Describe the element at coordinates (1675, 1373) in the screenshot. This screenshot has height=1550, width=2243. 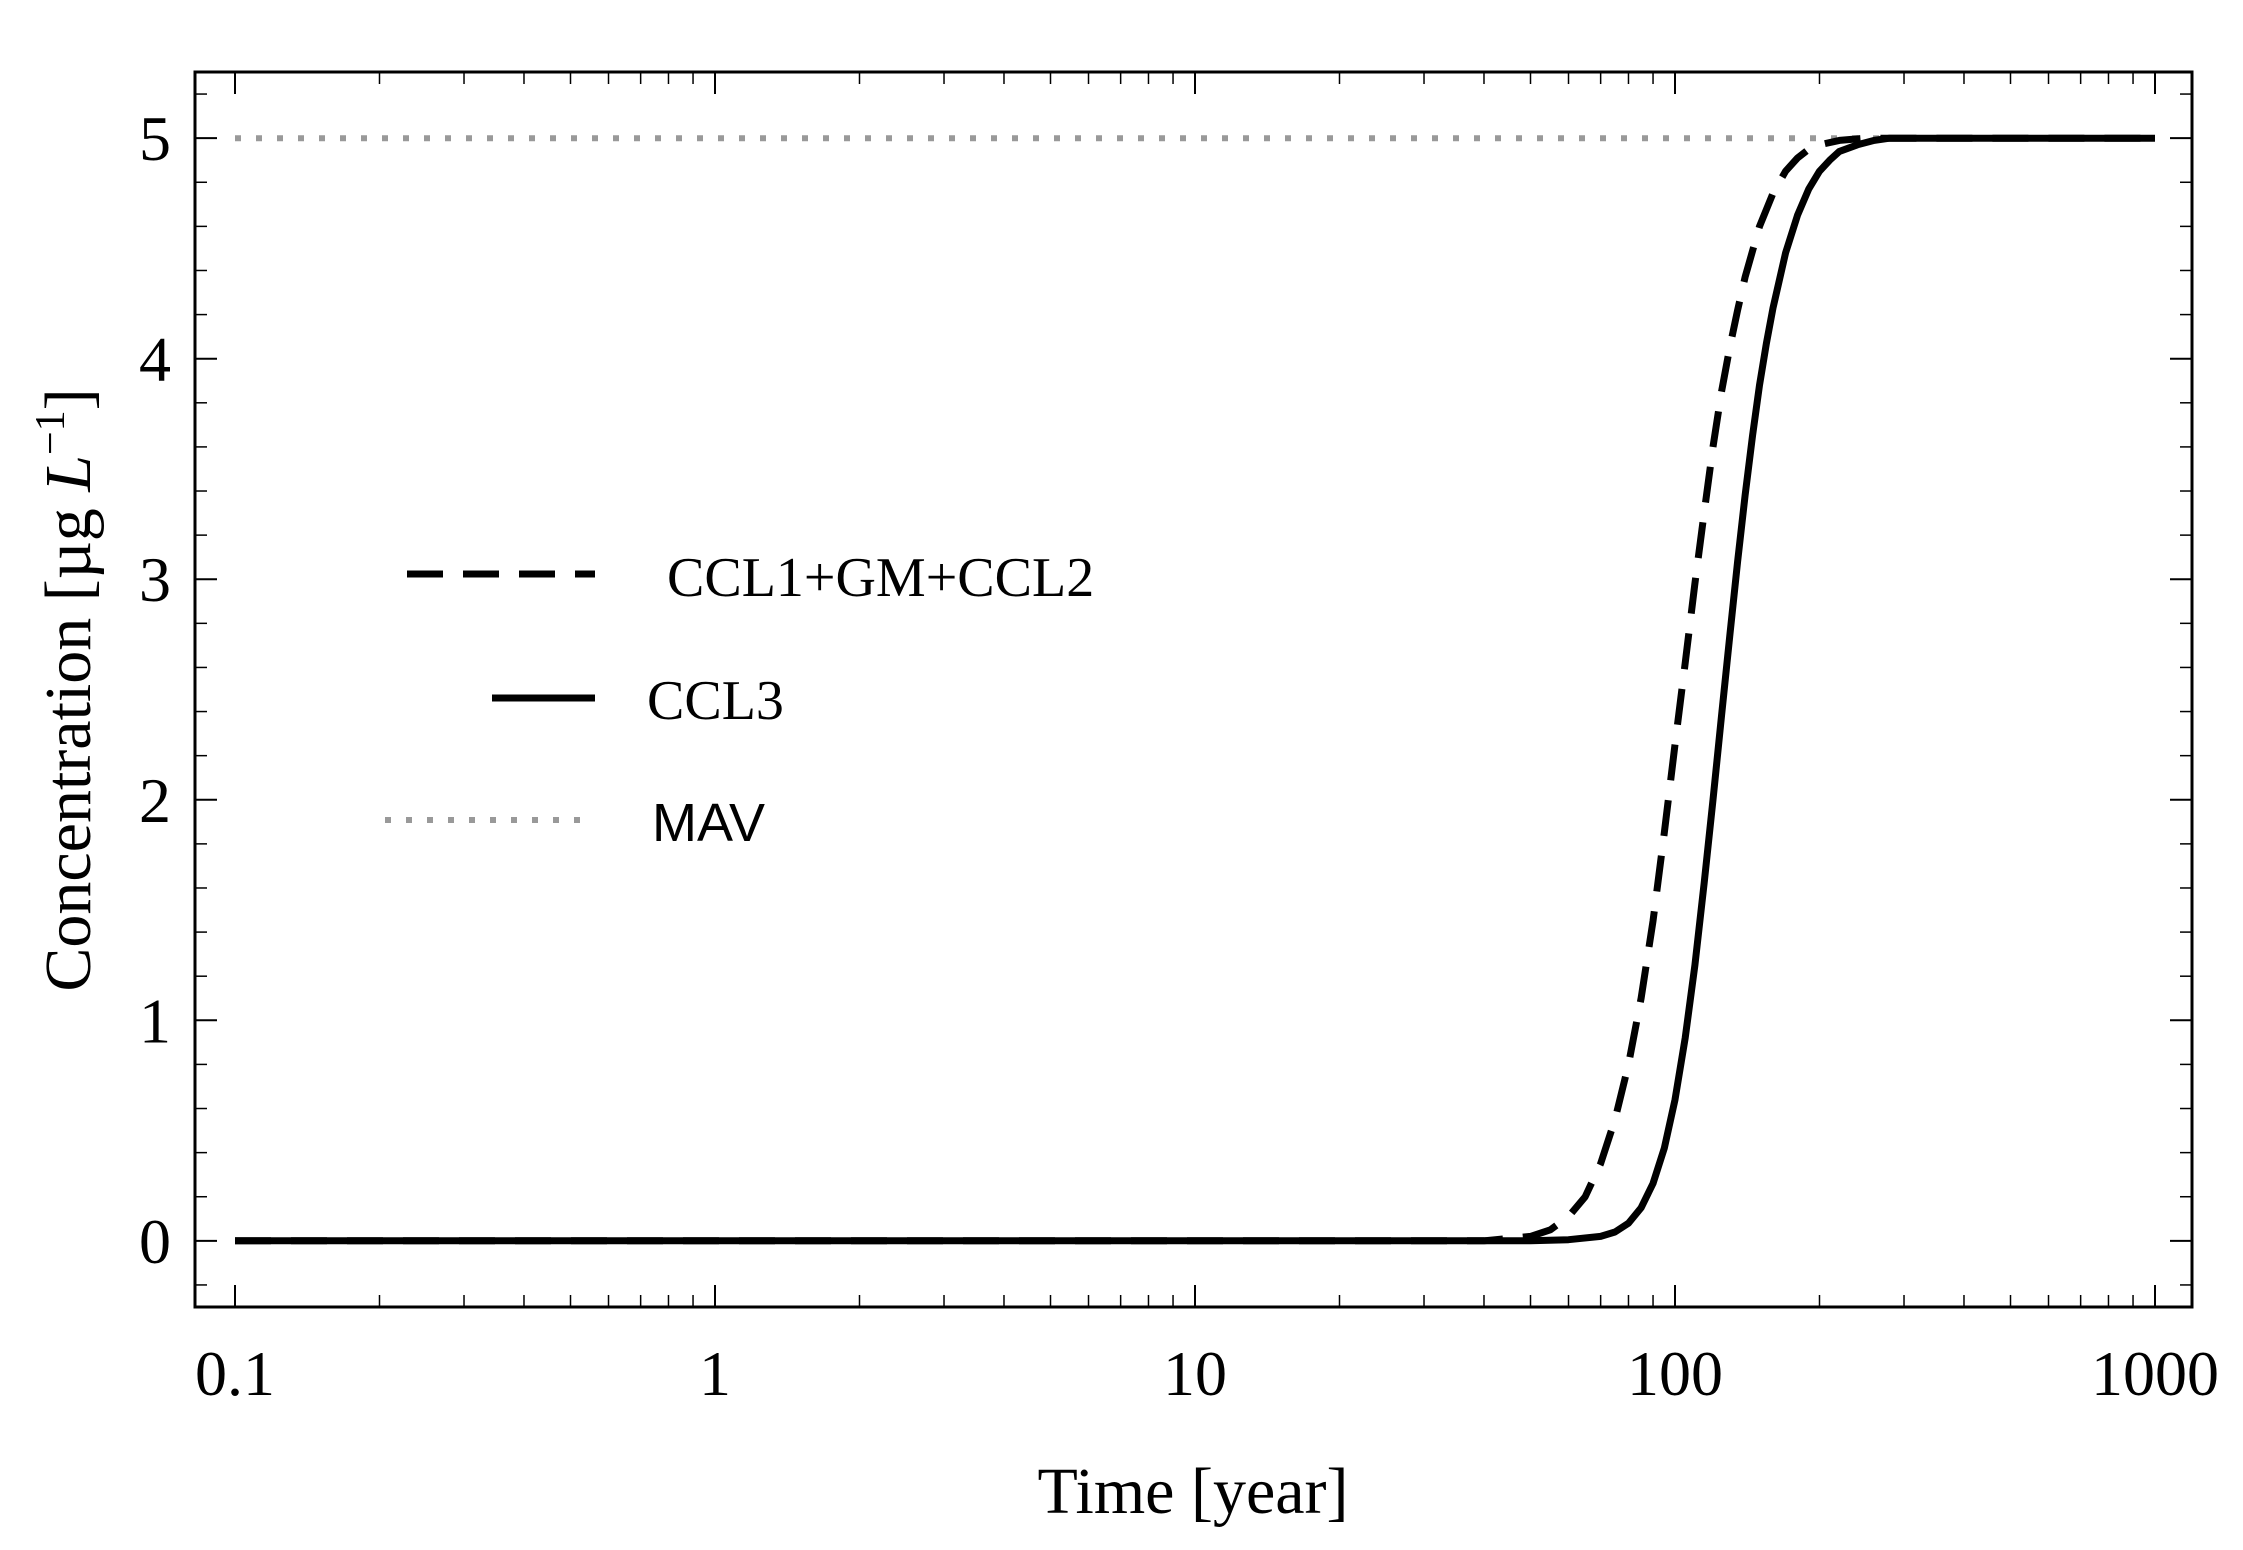
I see `x-tick-label: 100` at that location.